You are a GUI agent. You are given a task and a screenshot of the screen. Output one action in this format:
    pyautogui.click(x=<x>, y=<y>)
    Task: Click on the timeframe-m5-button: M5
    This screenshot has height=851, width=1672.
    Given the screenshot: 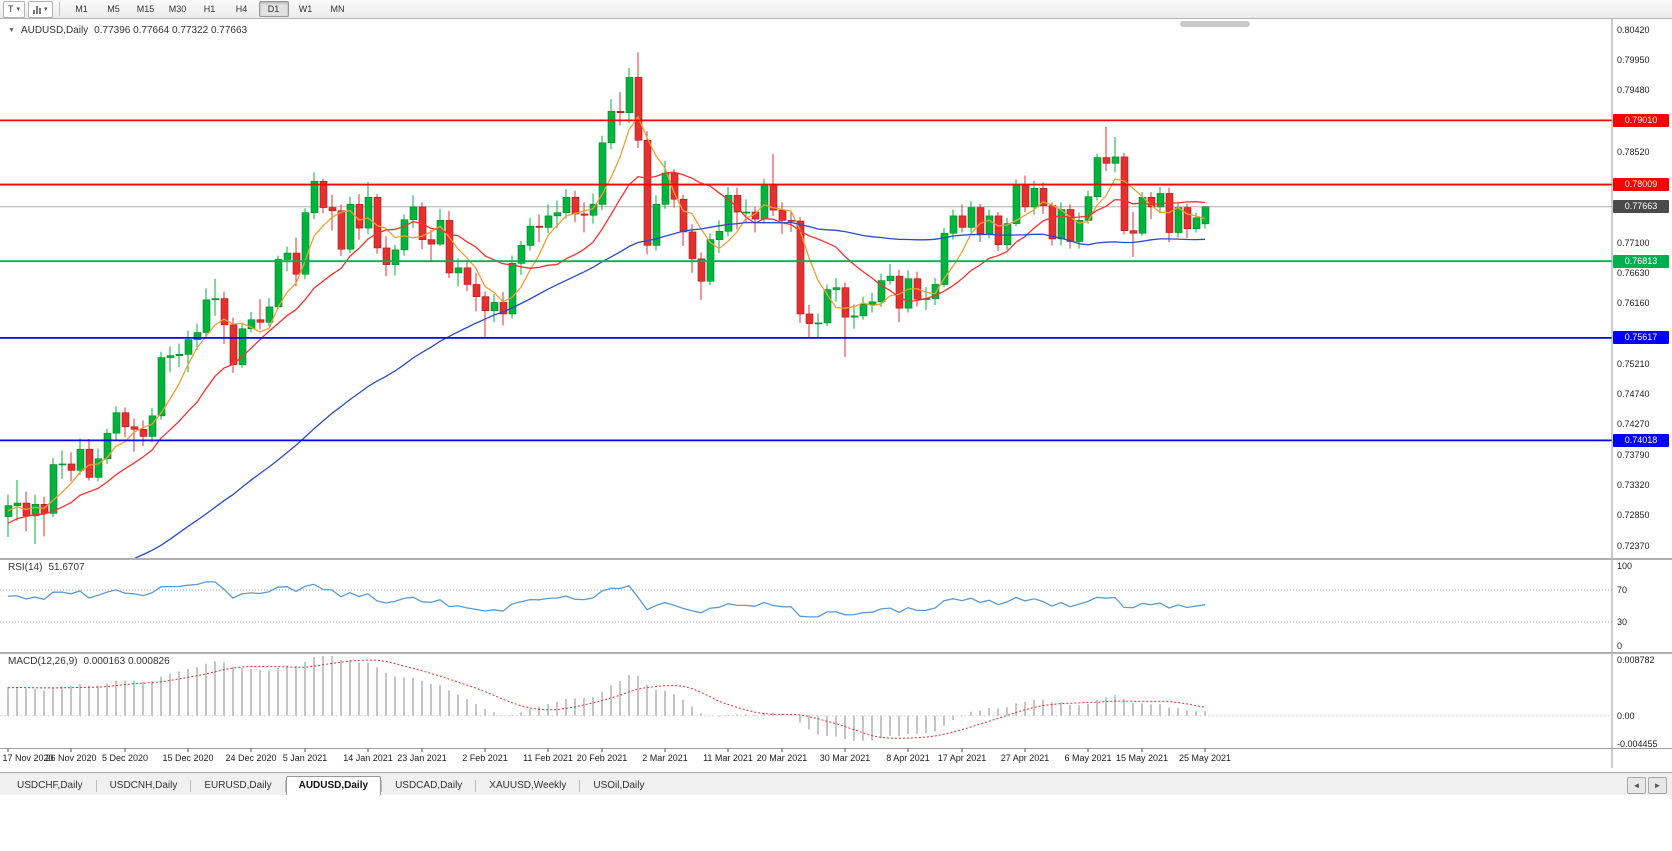 What is the action you would take?
    pyautogui.click(x=113, y=9)
    